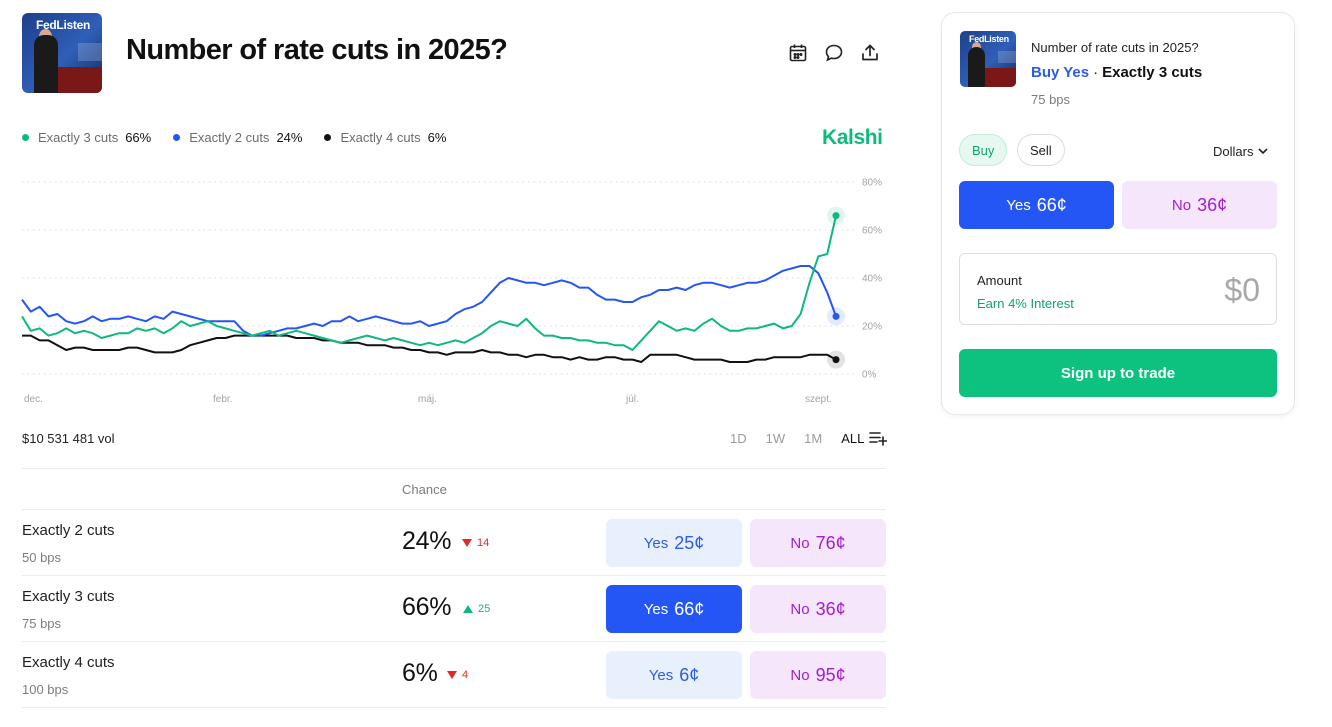 This screenshot has height=727, width=1332. I want to click on chance-change: 25, so click(476, 609).